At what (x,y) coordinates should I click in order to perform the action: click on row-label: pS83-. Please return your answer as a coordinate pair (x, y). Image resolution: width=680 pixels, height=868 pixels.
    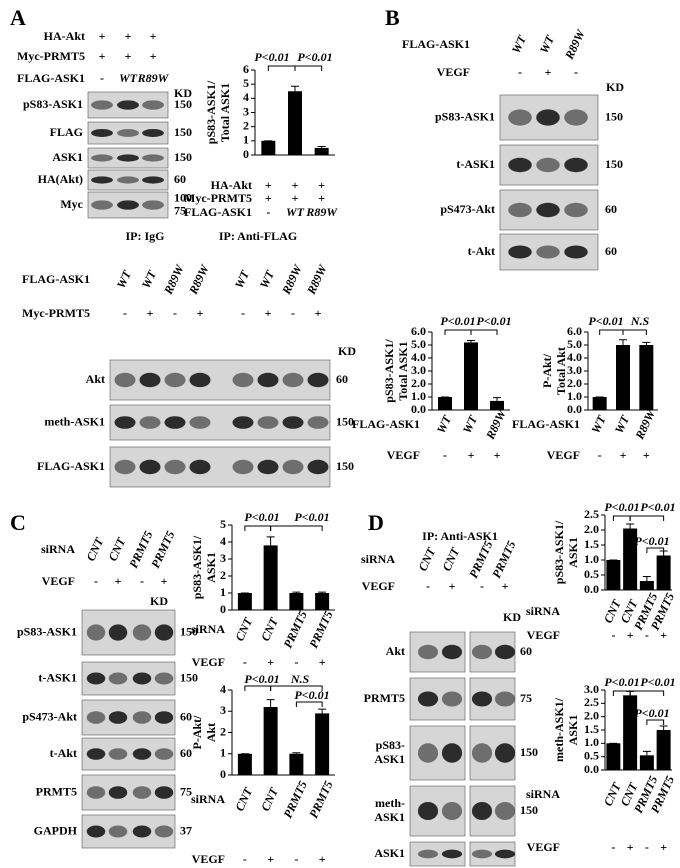
    Looking at the image, I should click on (390, 745).